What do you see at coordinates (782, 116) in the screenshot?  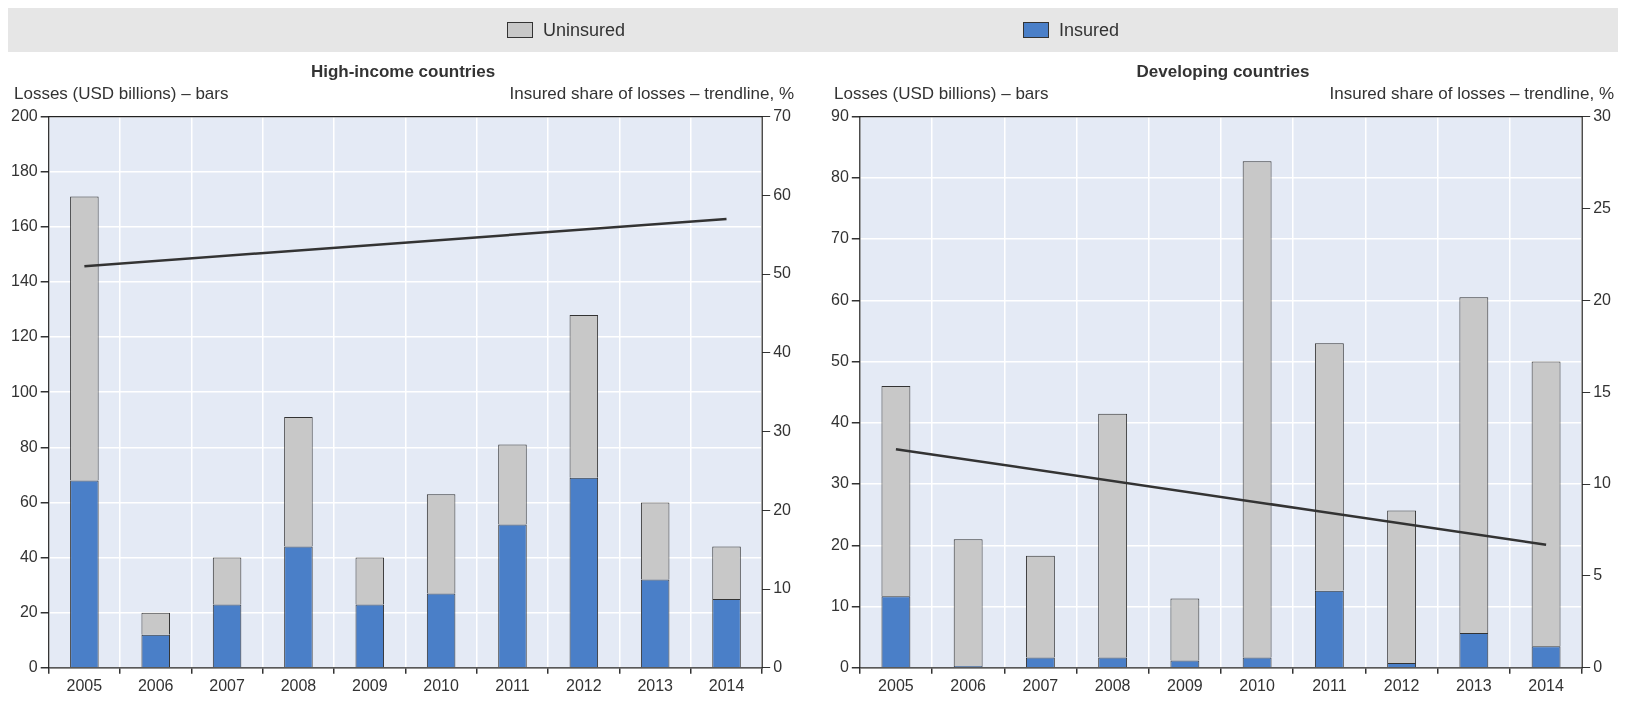 I see `y2-tick-label: 70` at bounding box center [782, 116].